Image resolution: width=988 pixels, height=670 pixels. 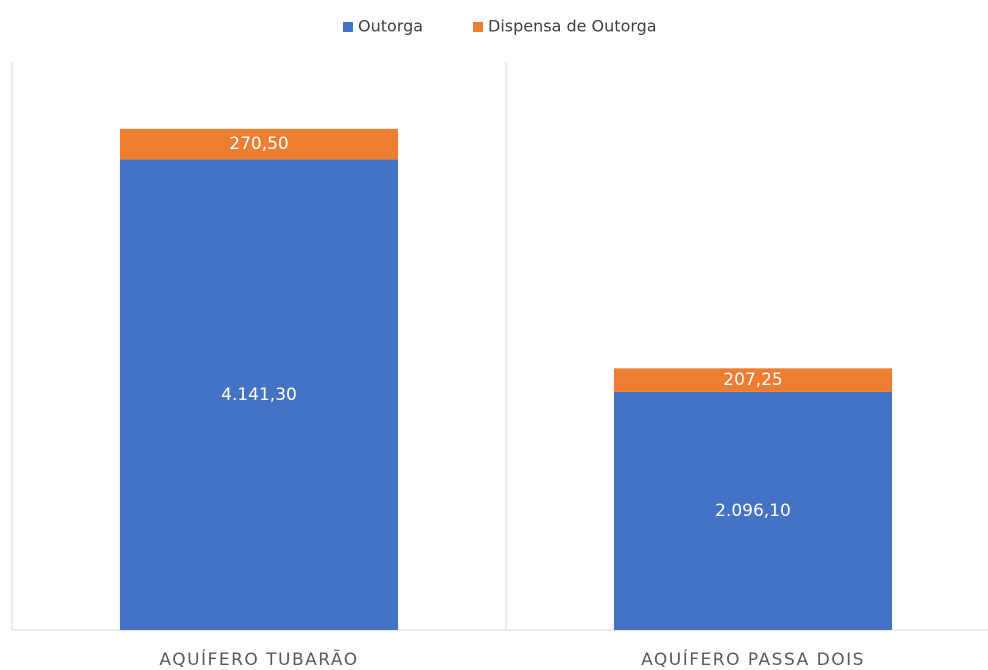 What do you see at coordinates (390, 26) in the screenshot?
I see `legend-label: Outorga` at bounding box center [390, 26].